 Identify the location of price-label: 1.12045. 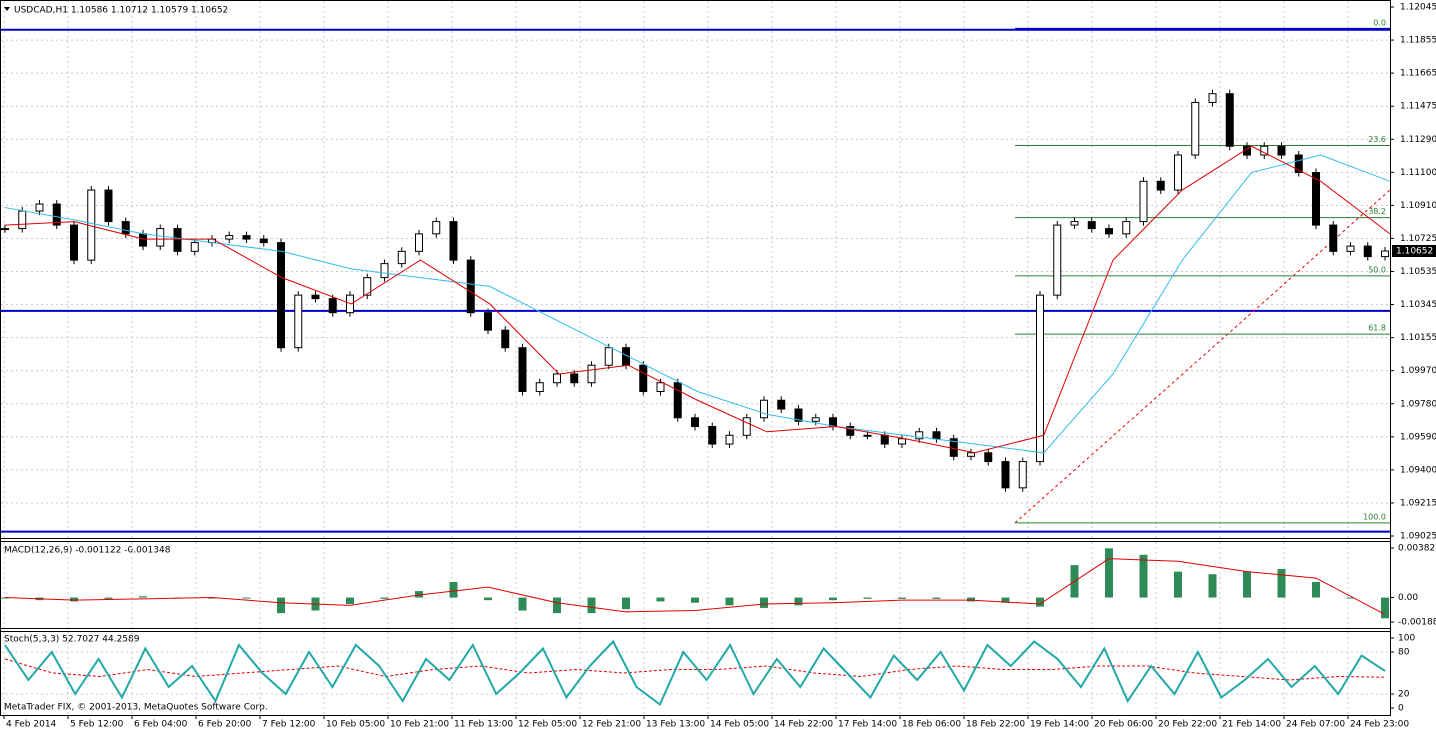
(1418, 8).